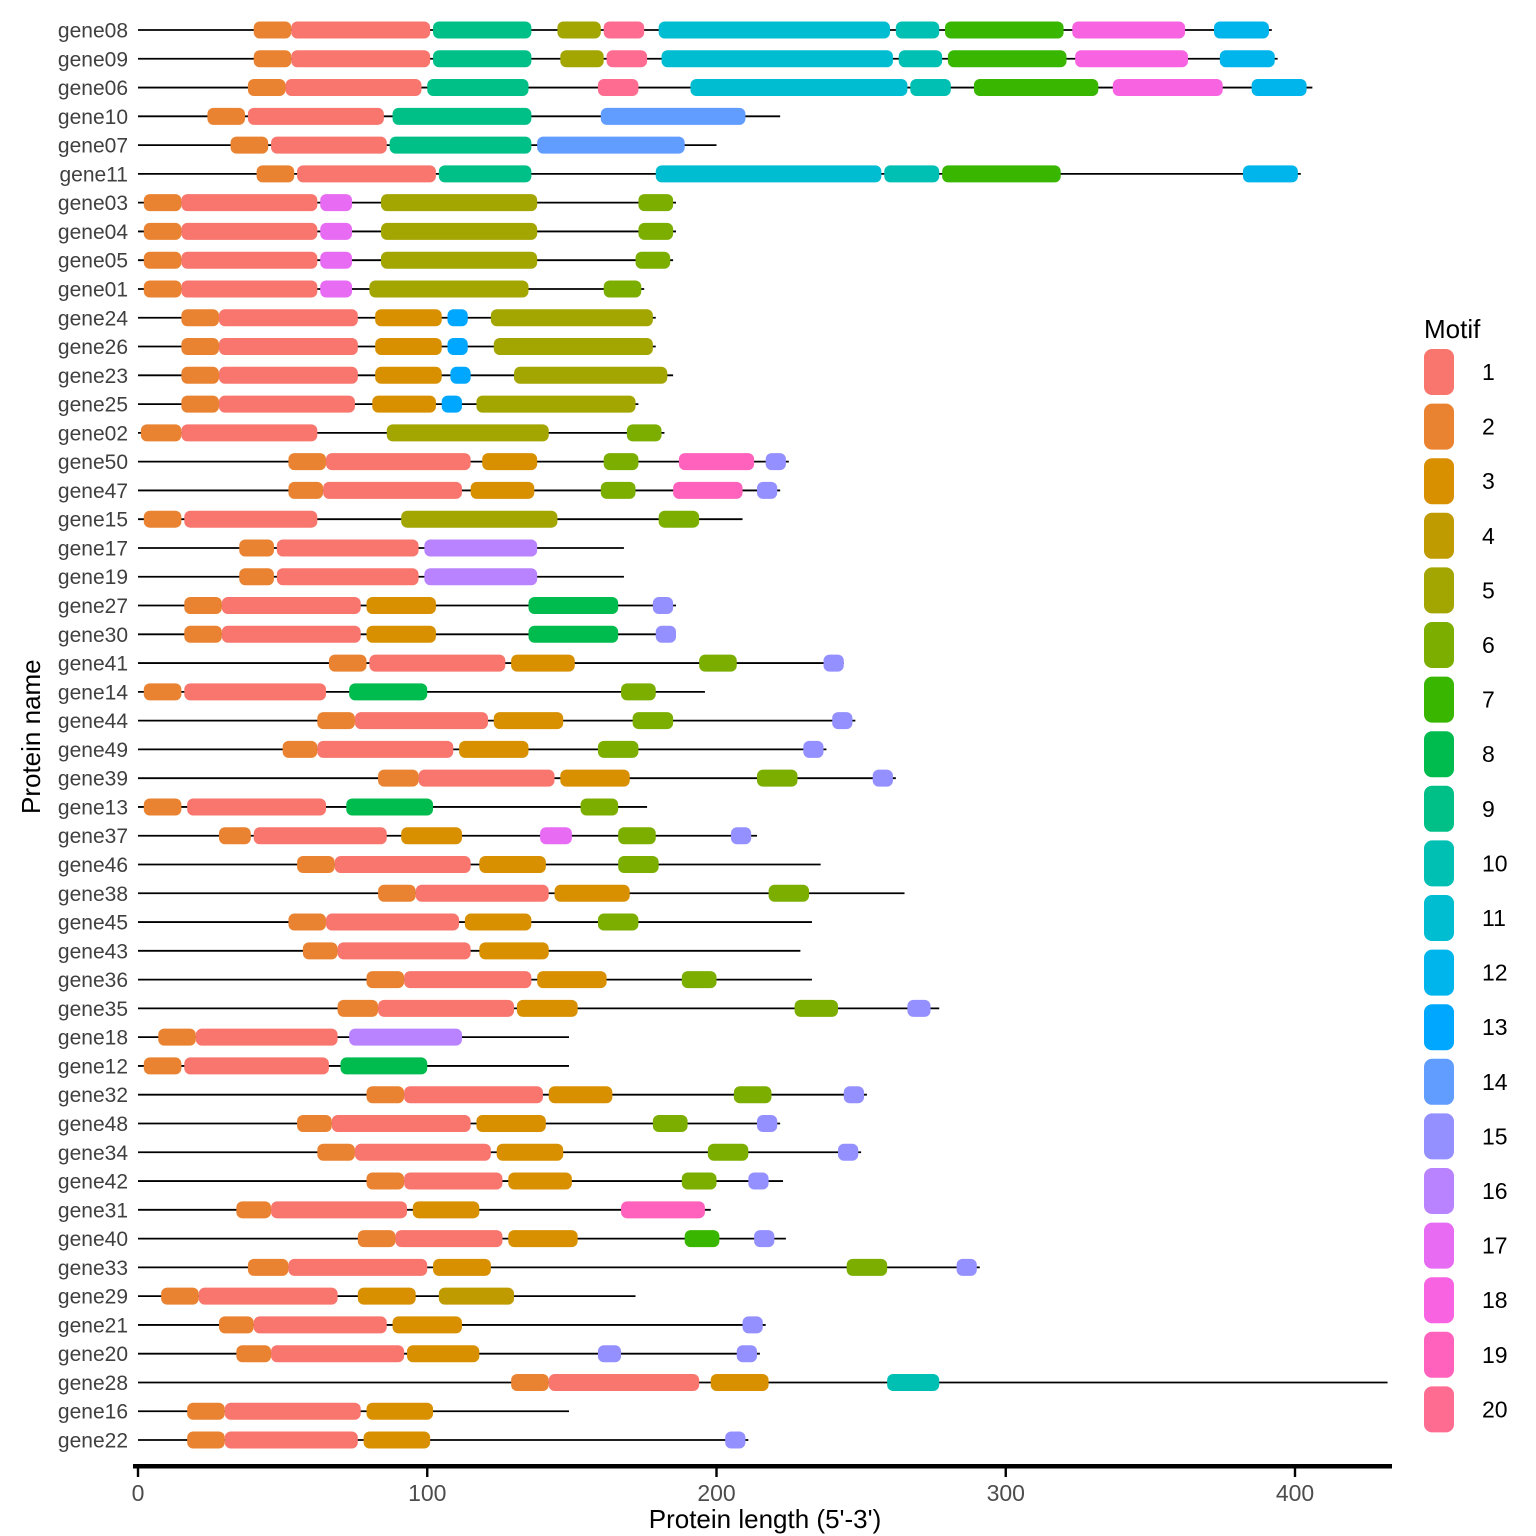 This screenshot has width=1536, height=1536. Describe the element at coordinates (93, 779) in the screenshot. I see `gene-label-gene39: gene39` at that location.